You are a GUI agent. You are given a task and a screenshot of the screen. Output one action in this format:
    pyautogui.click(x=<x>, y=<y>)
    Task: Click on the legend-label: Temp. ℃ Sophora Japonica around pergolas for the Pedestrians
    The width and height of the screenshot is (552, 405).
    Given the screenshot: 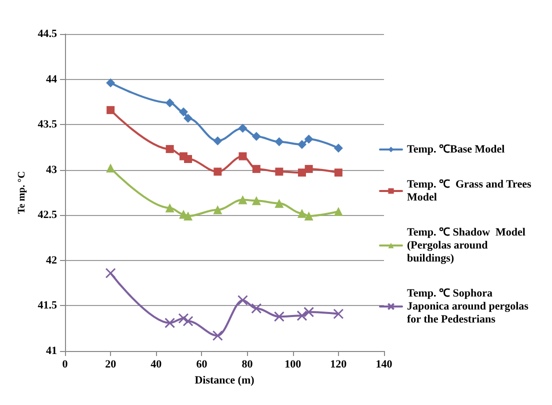 What is the action you would take?
    pyautogui.click(x=469, y=307)
    